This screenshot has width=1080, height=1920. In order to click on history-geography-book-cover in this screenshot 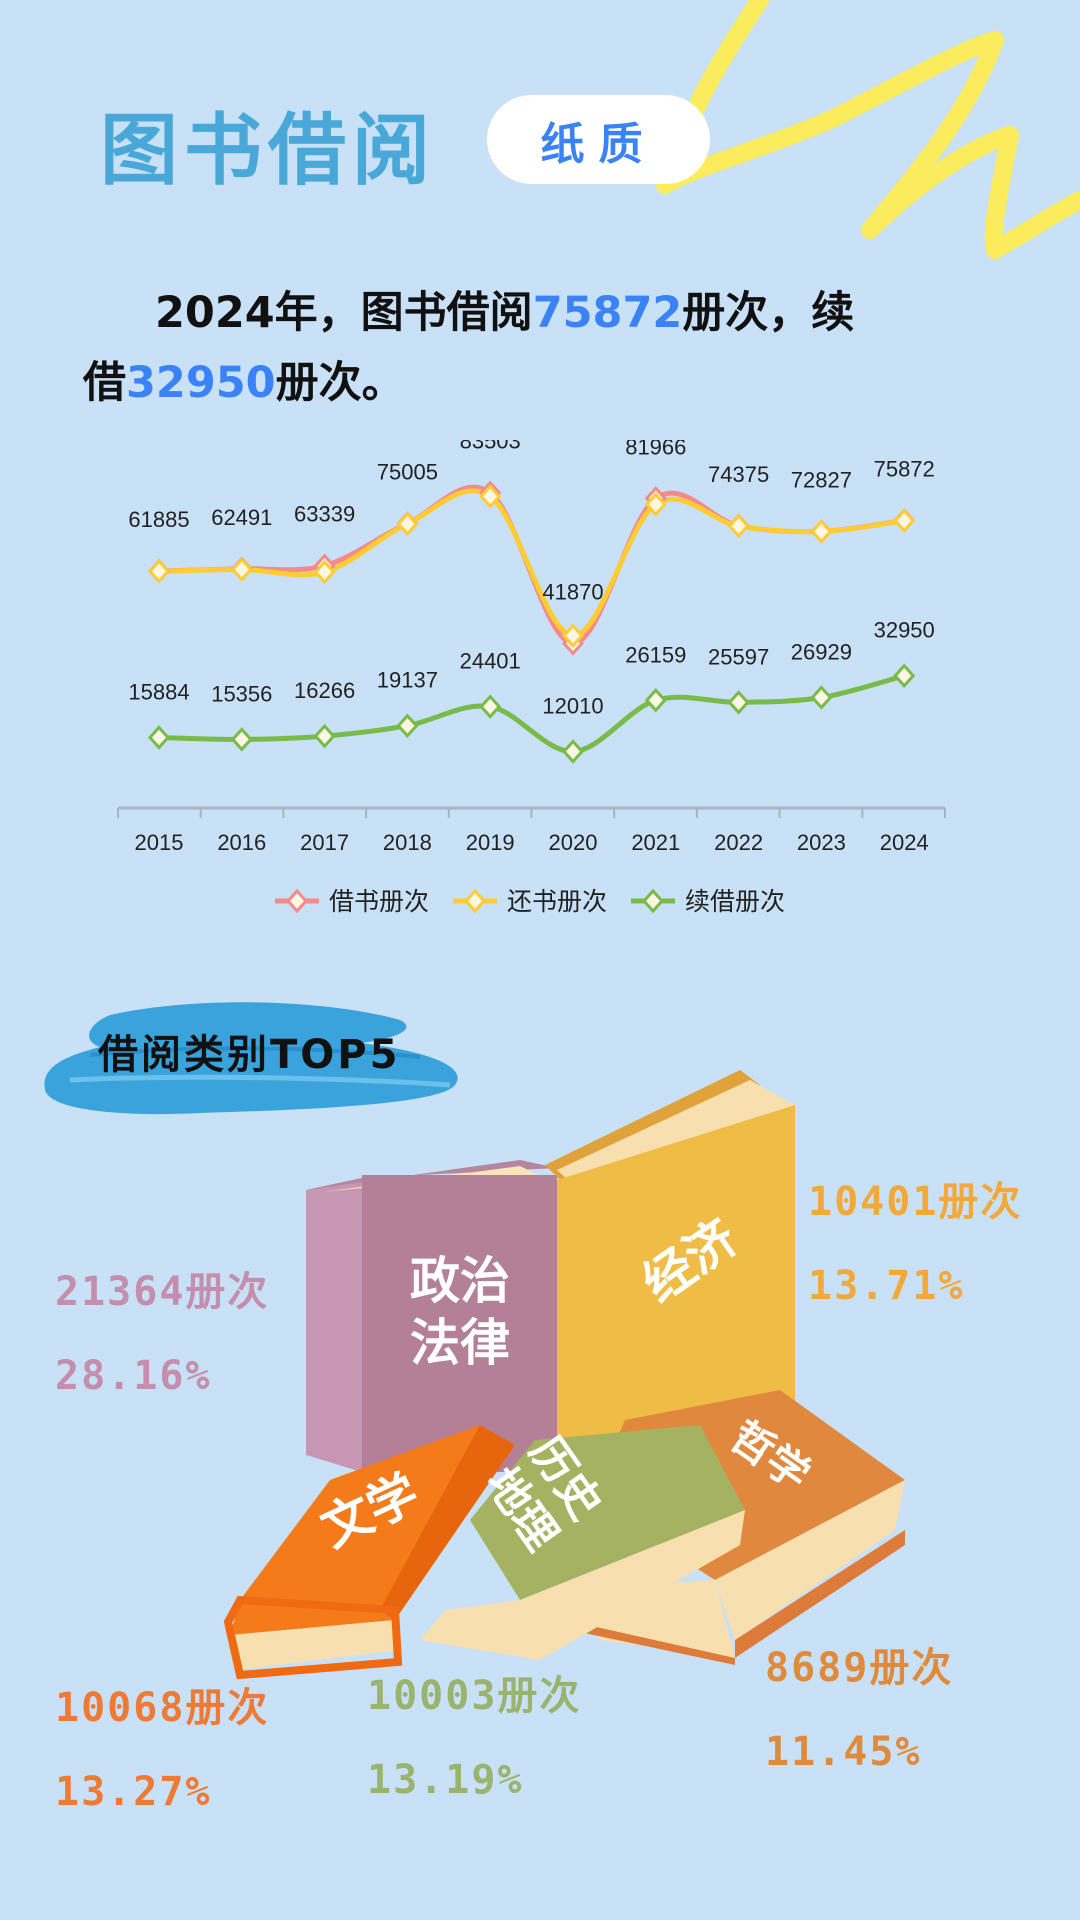, I will do `click(607, 1512)`.